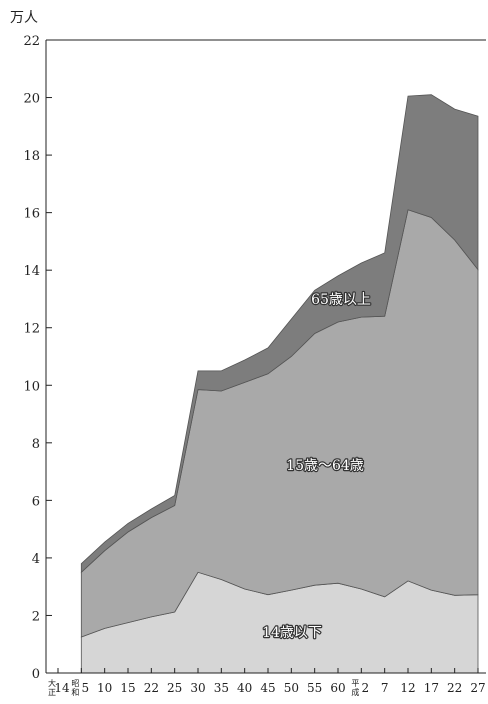 This screenshot has width=488, height=704. I want to click on x-era-label: 和, so click(75, 692).